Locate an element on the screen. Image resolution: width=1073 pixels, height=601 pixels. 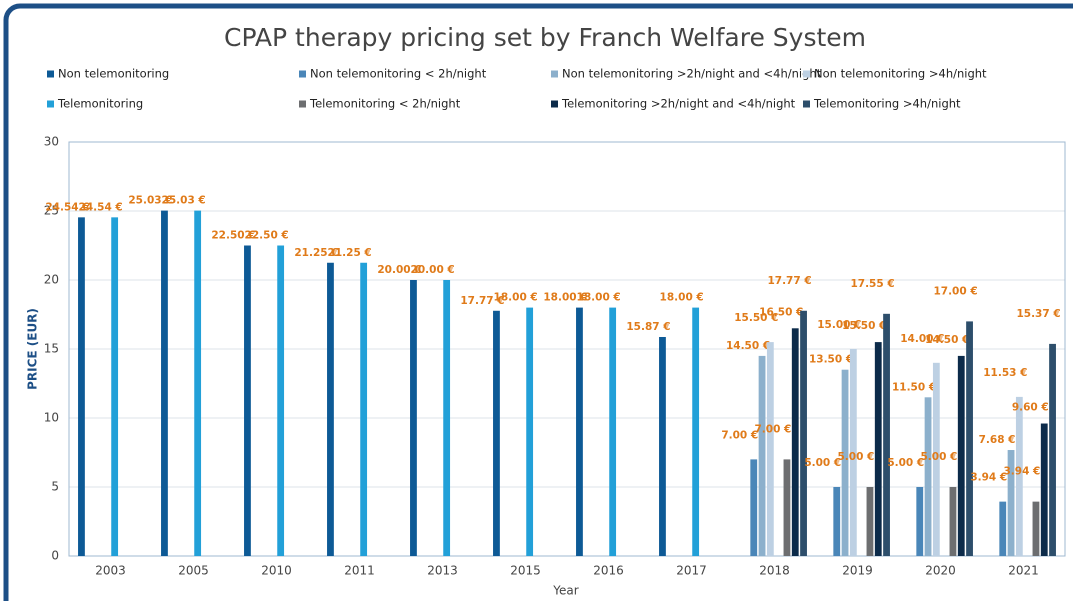
x-tick-label: 2018 is located at coordinates (774, 571).